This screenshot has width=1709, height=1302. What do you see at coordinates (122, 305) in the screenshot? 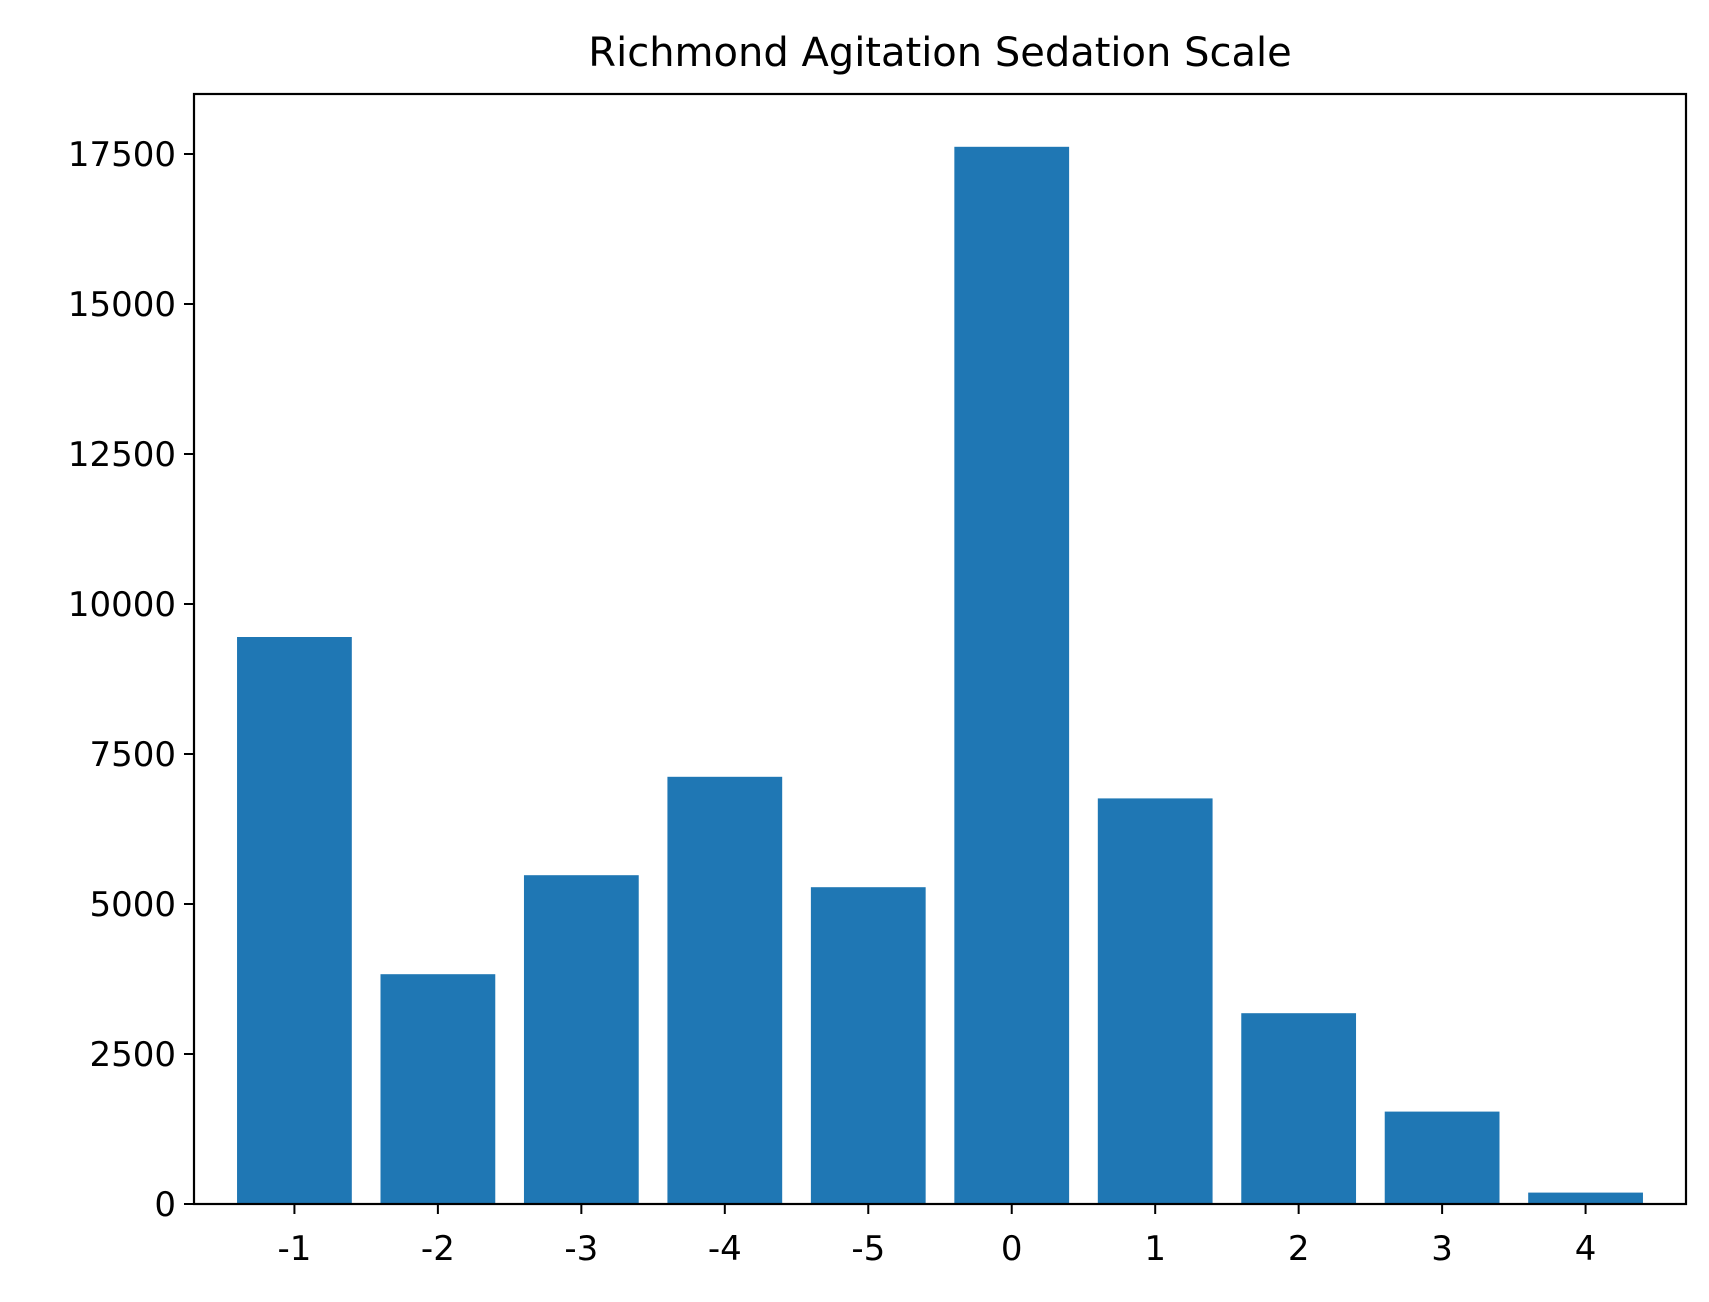
I see `y-tick-label: 15000` at bounding box center [122, 305].